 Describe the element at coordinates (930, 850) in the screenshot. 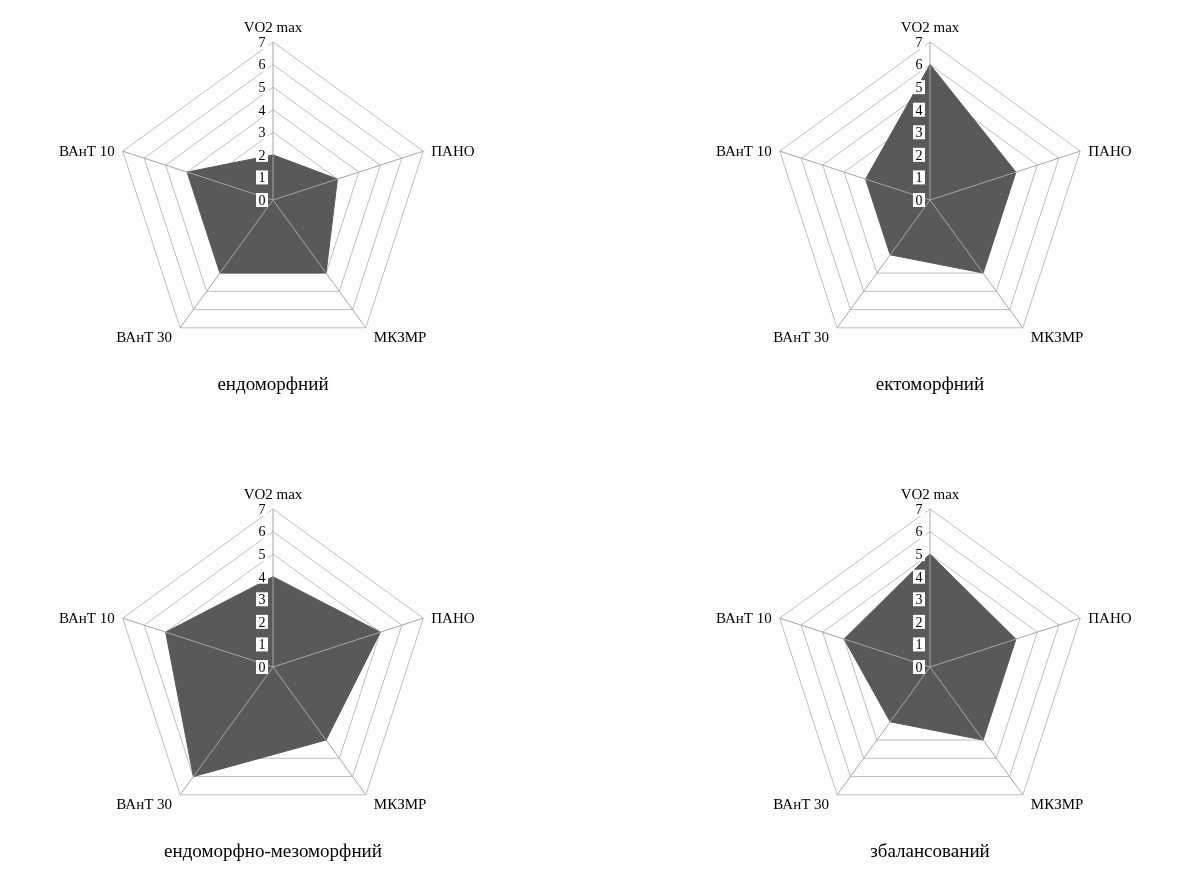

I see `text: збалансований` at that location.